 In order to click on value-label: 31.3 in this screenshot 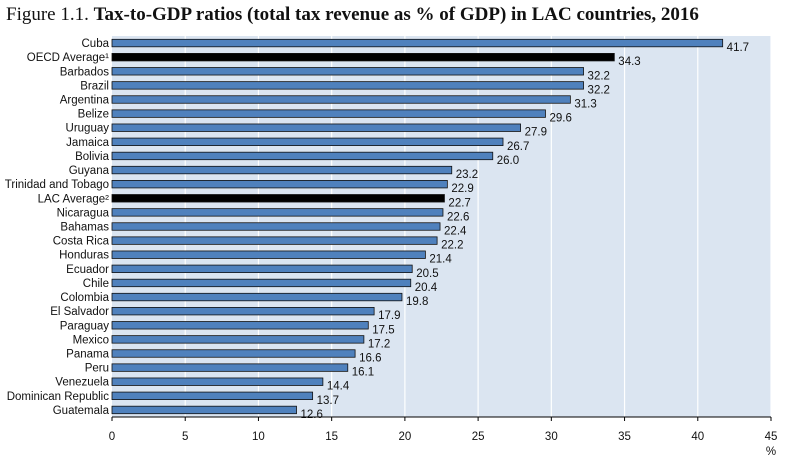, I will do `click(585, 105)`.